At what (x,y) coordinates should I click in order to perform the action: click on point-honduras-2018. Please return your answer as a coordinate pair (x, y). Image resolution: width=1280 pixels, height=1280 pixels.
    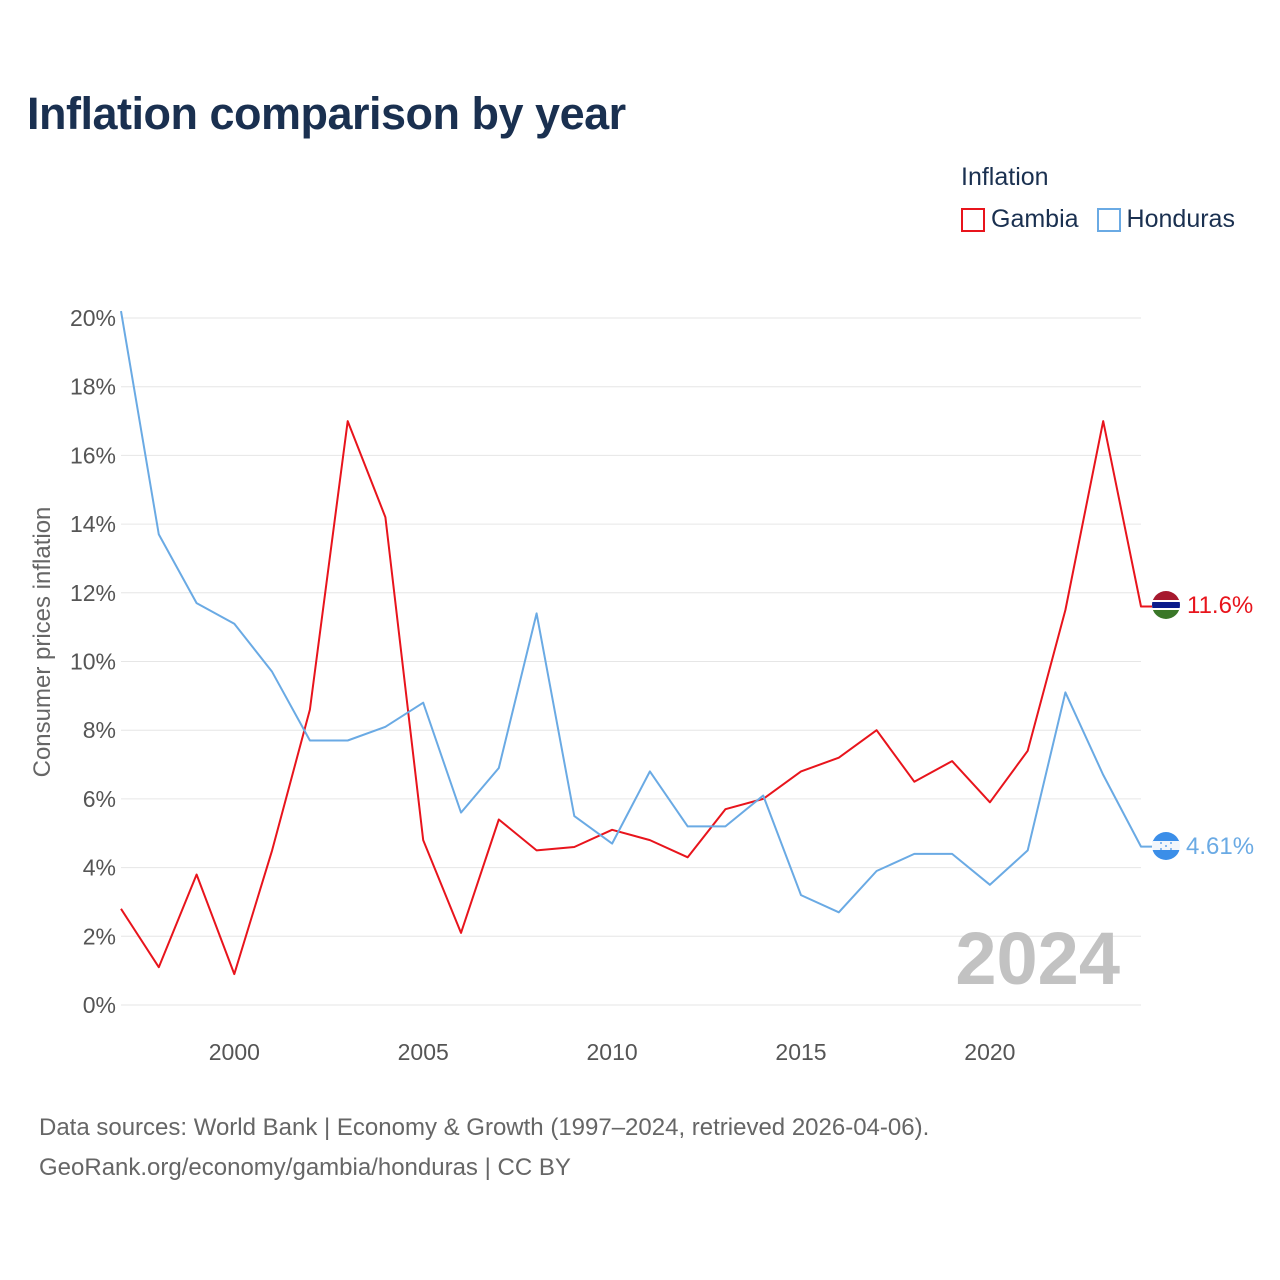
    Looking at the image, I should click on (914, 854).